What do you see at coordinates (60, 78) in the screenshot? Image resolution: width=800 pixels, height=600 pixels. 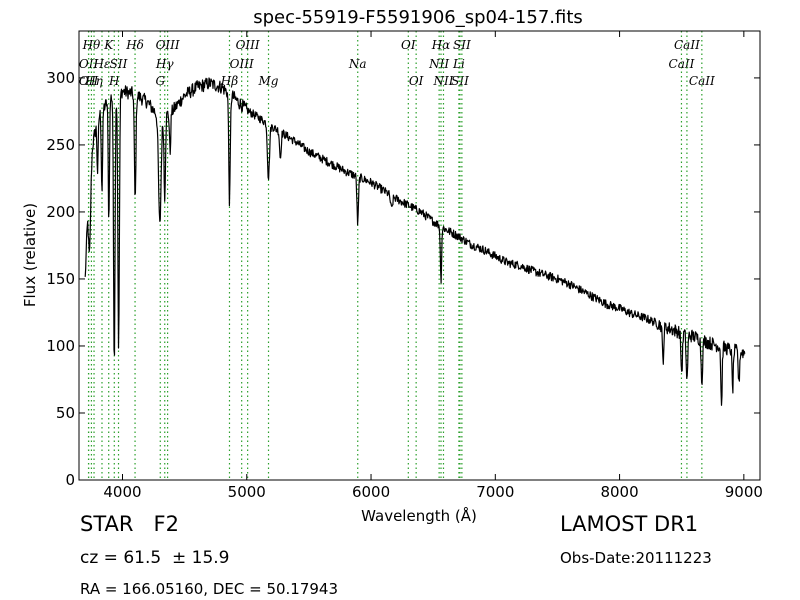 I see `y-tick-label: 300` at bounding box center [60, 78].